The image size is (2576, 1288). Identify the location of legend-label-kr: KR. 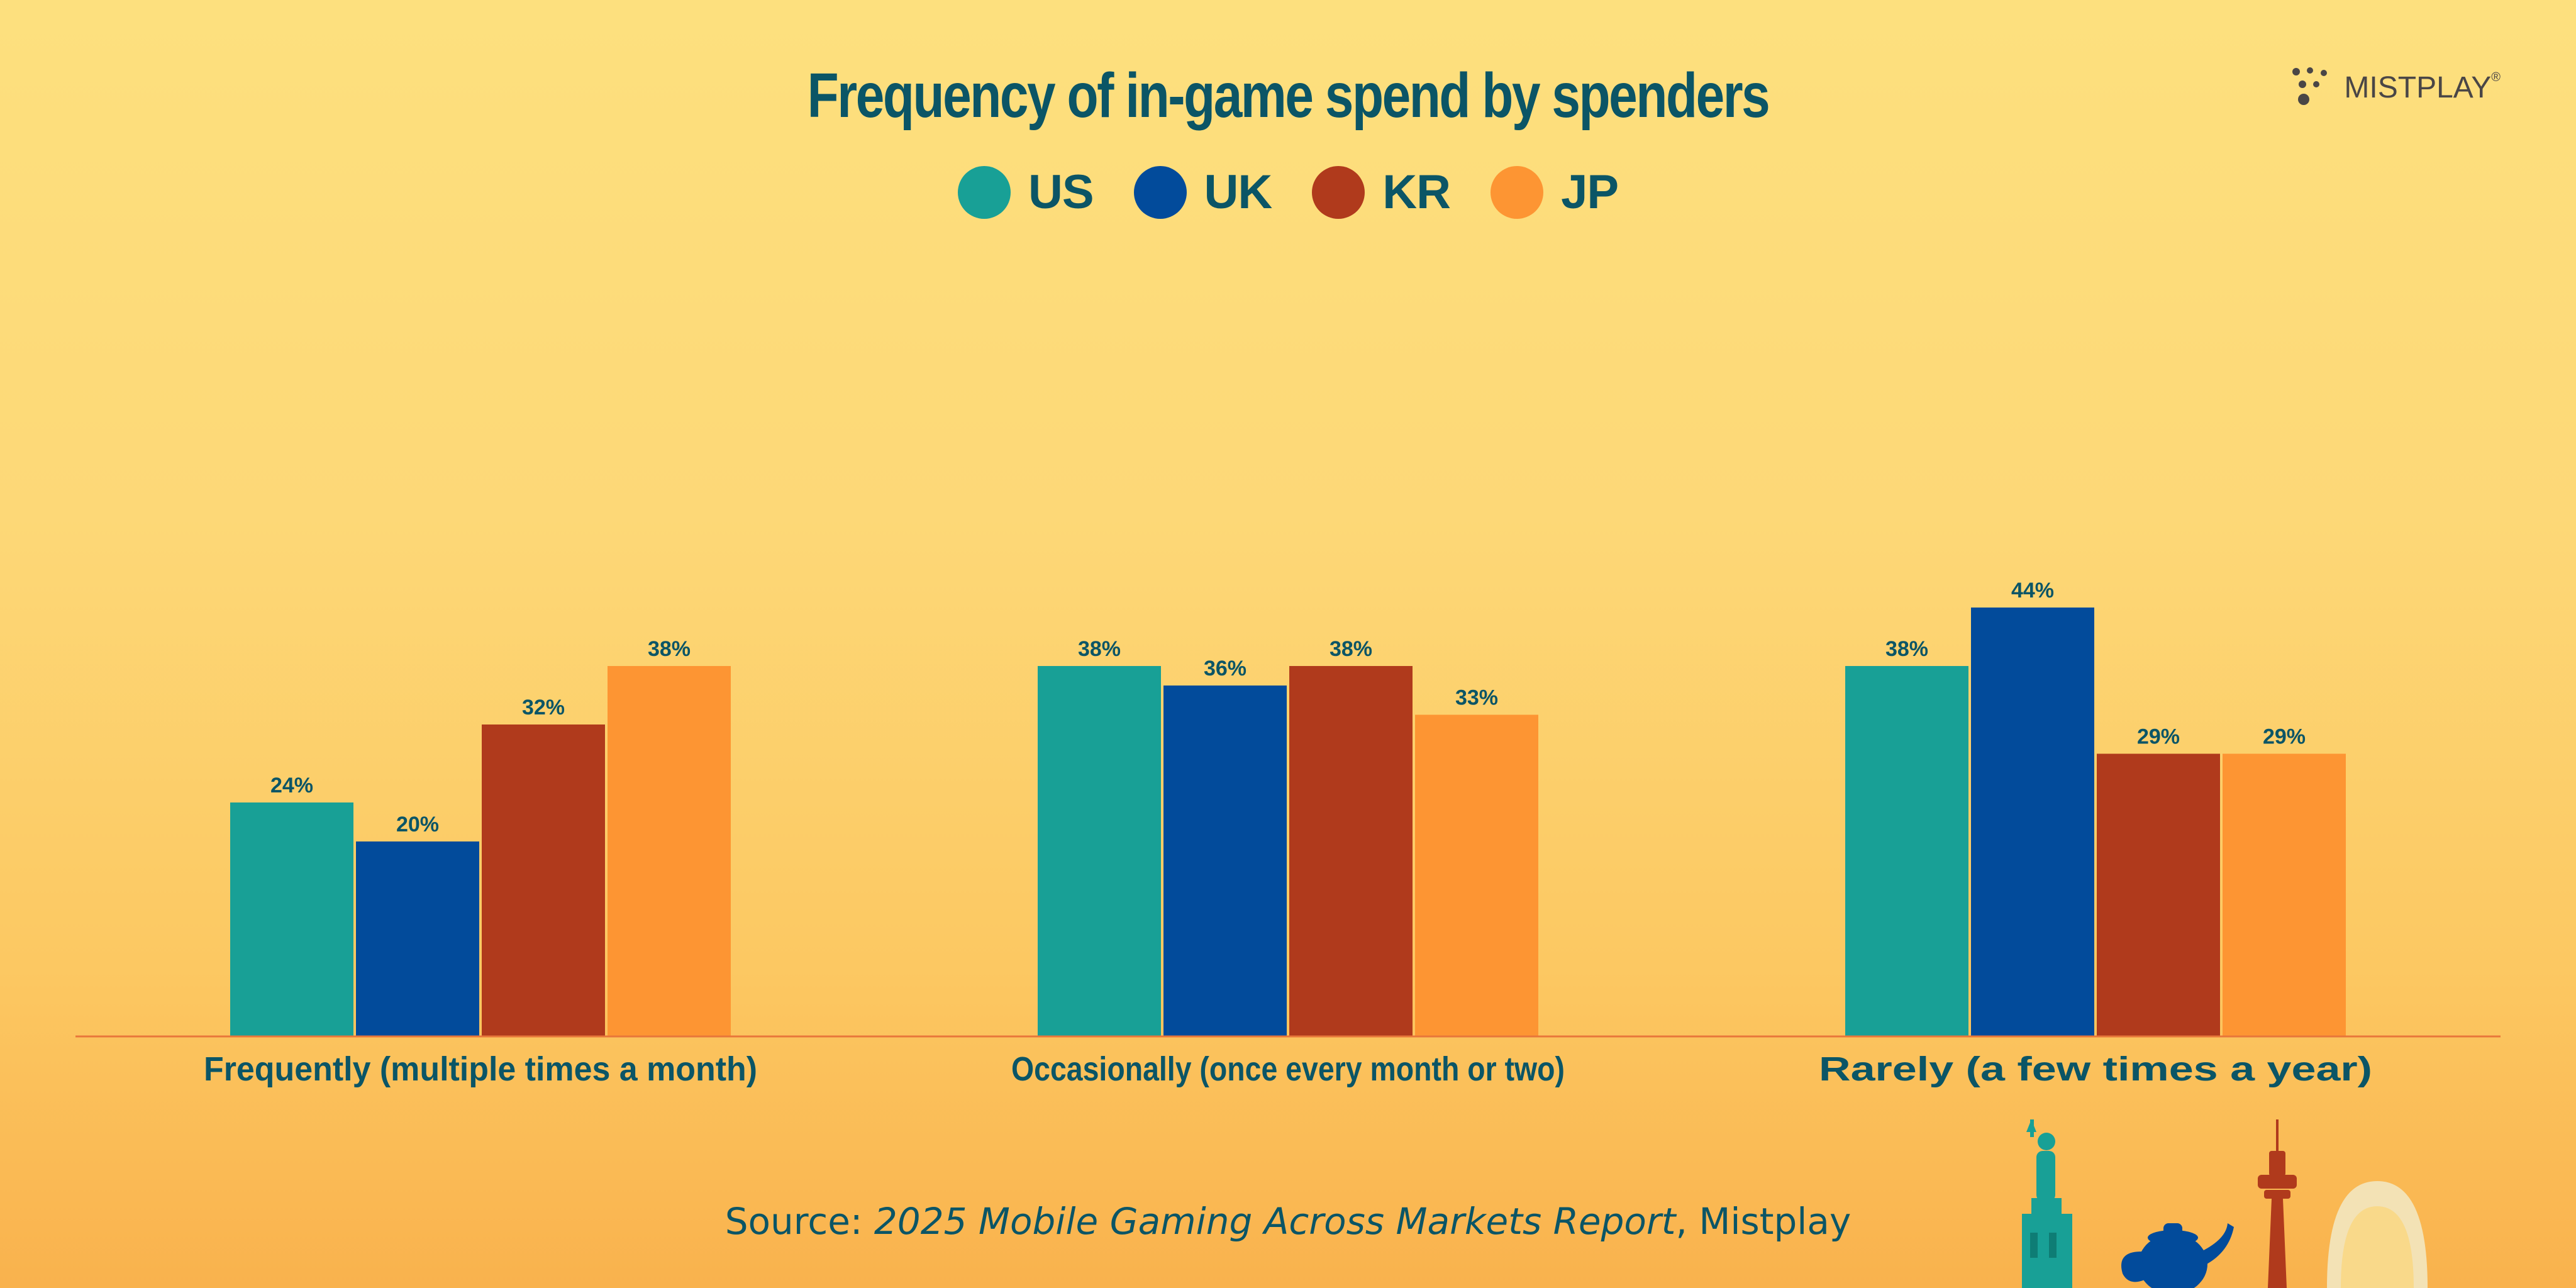
(1416, 192).